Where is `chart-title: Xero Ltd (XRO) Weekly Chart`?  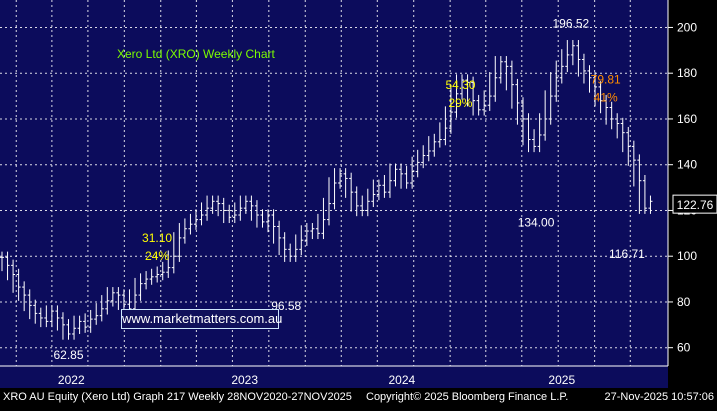 chart-title: Xero Ltd (XRO) Weekly Chart is located at coordinates (196, 54).